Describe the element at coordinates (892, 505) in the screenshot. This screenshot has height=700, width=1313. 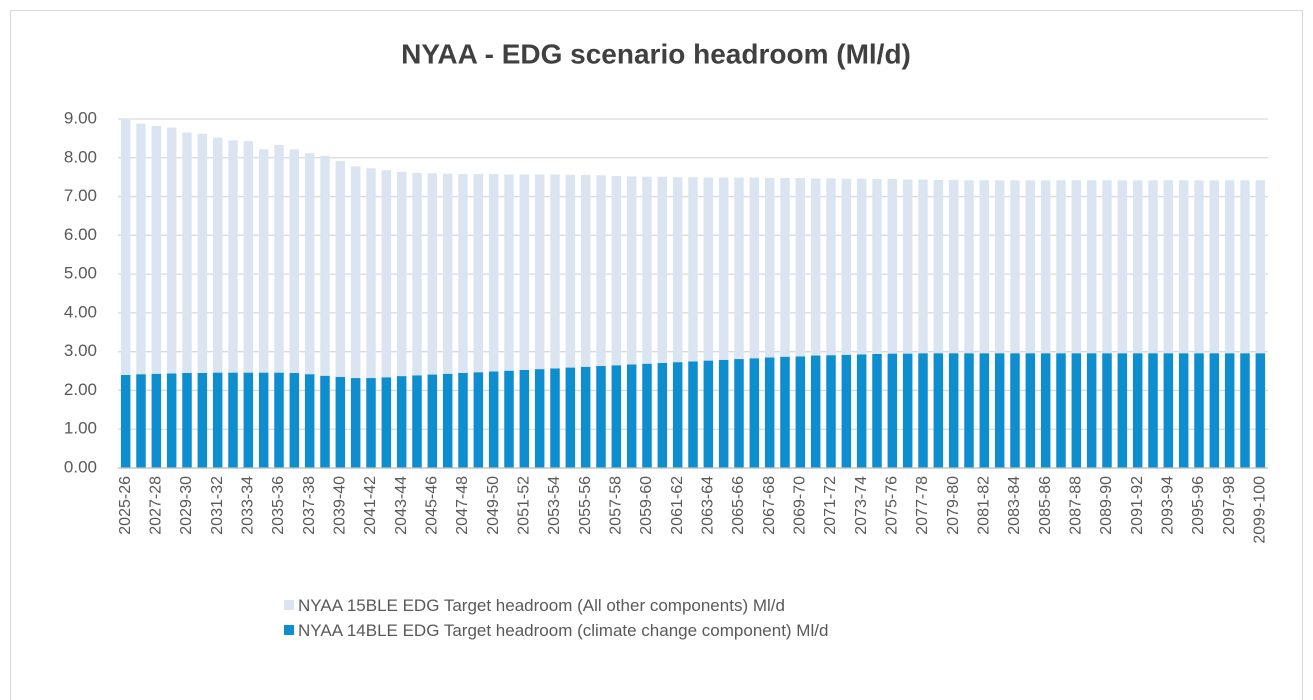
I see `x-tick-label: 2075-76` at that location.